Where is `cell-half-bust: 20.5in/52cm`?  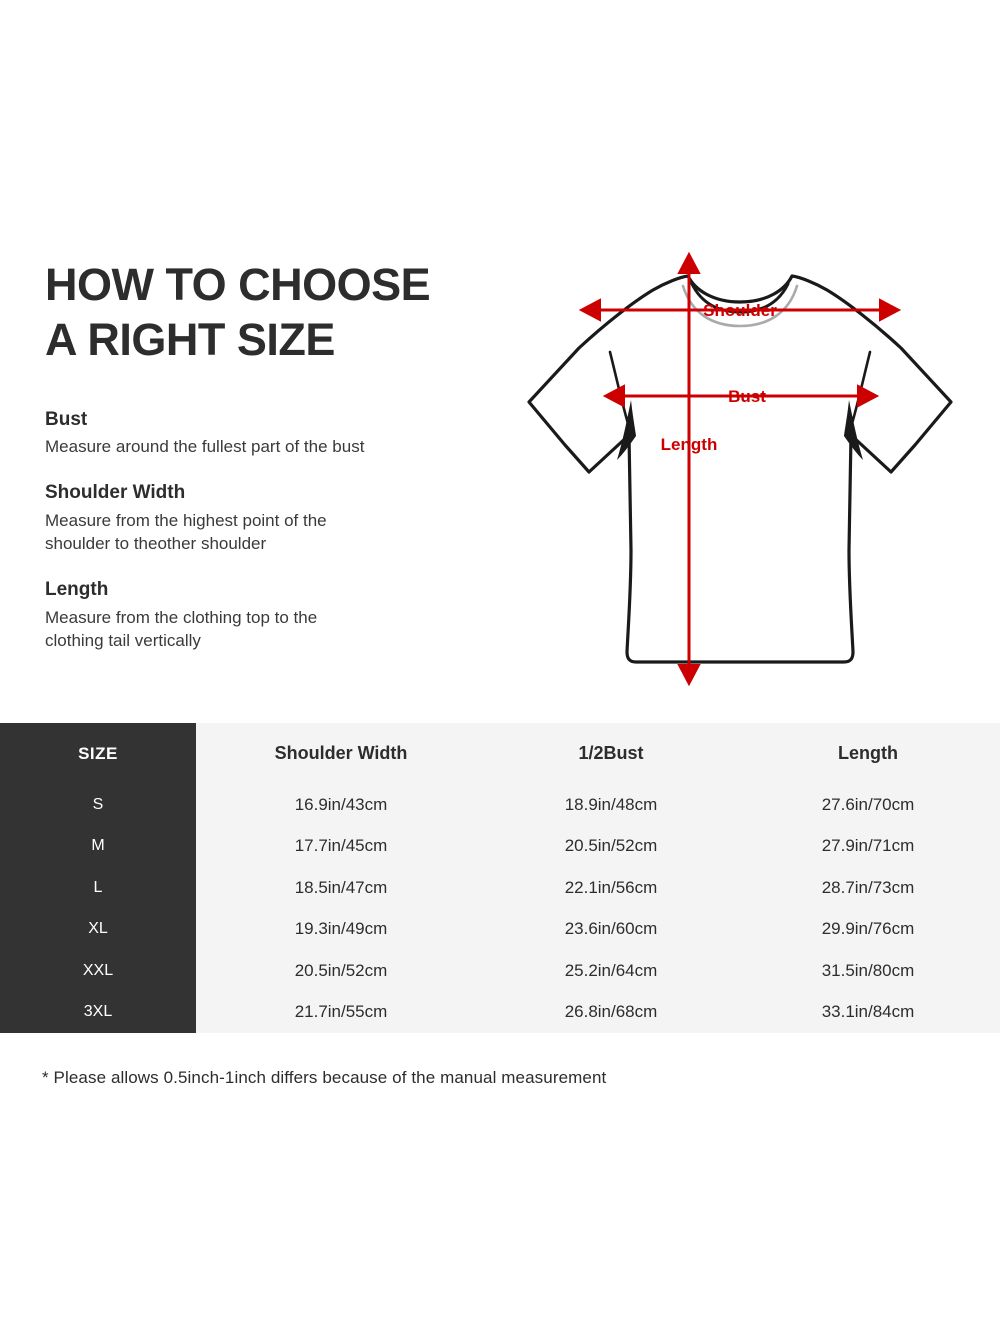 cell-half-bust: 20.5in/52cm is located at coordinates (611, 846).